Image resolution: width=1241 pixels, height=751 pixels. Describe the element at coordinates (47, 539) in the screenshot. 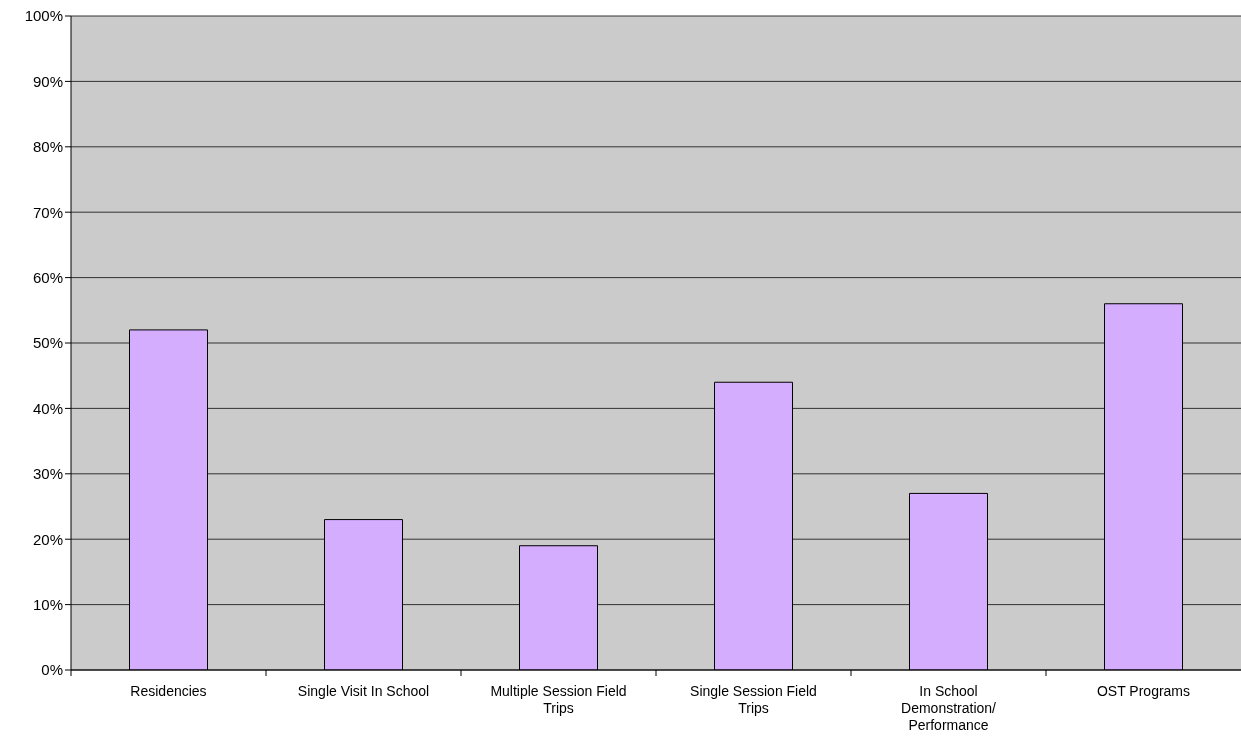

I see `y-tick-label: 20%` at that location.